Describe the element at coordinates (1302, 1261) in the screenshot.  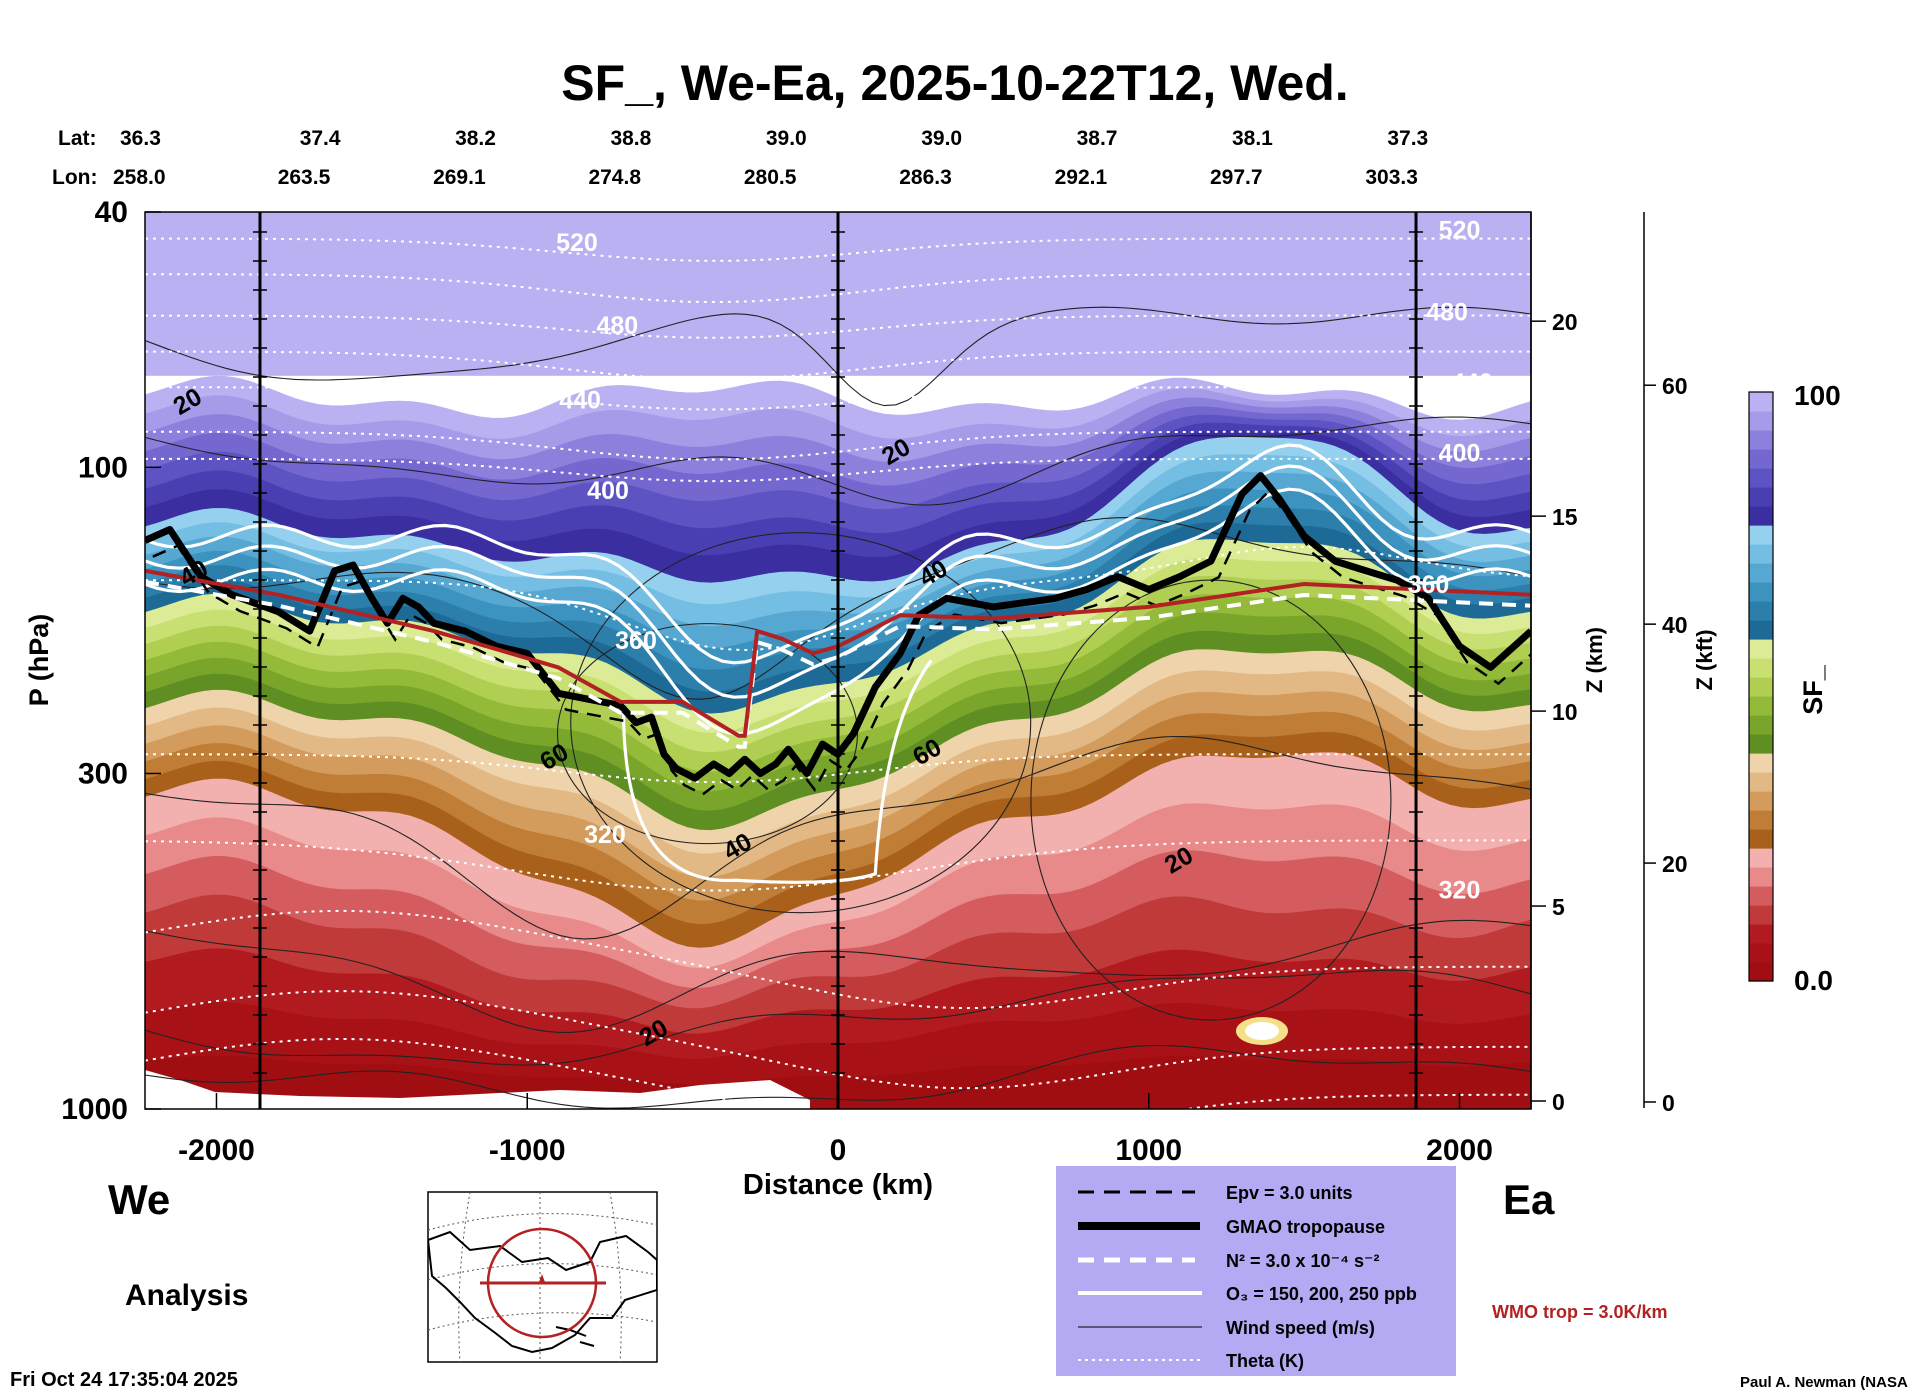
I see `legend-label-n2: N² = 3.0 x 10⁻⁴ s⁻²` at that location.